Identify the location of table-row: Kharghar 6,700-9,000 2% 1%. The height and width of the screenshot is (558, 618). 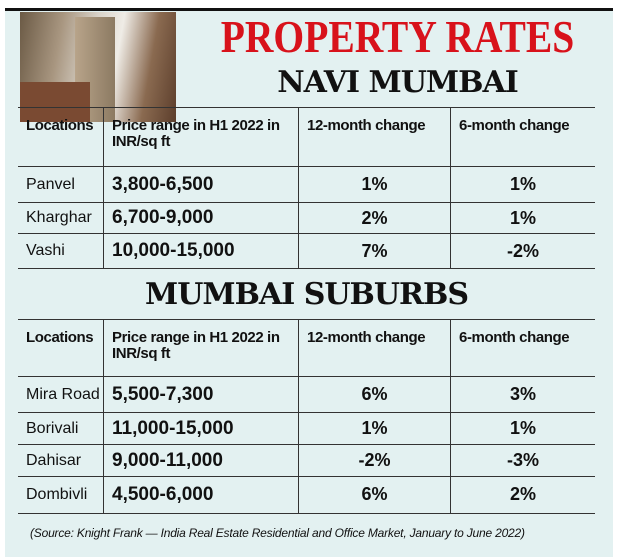
(306, 218).